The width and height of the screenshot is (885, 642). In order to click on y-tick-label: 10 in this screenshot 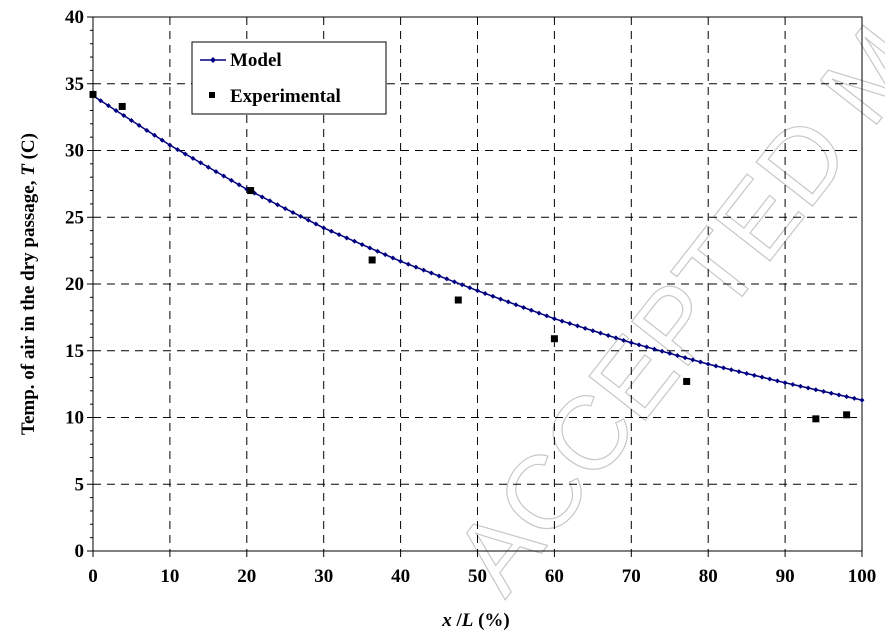, I will do `click(74, 418)`.